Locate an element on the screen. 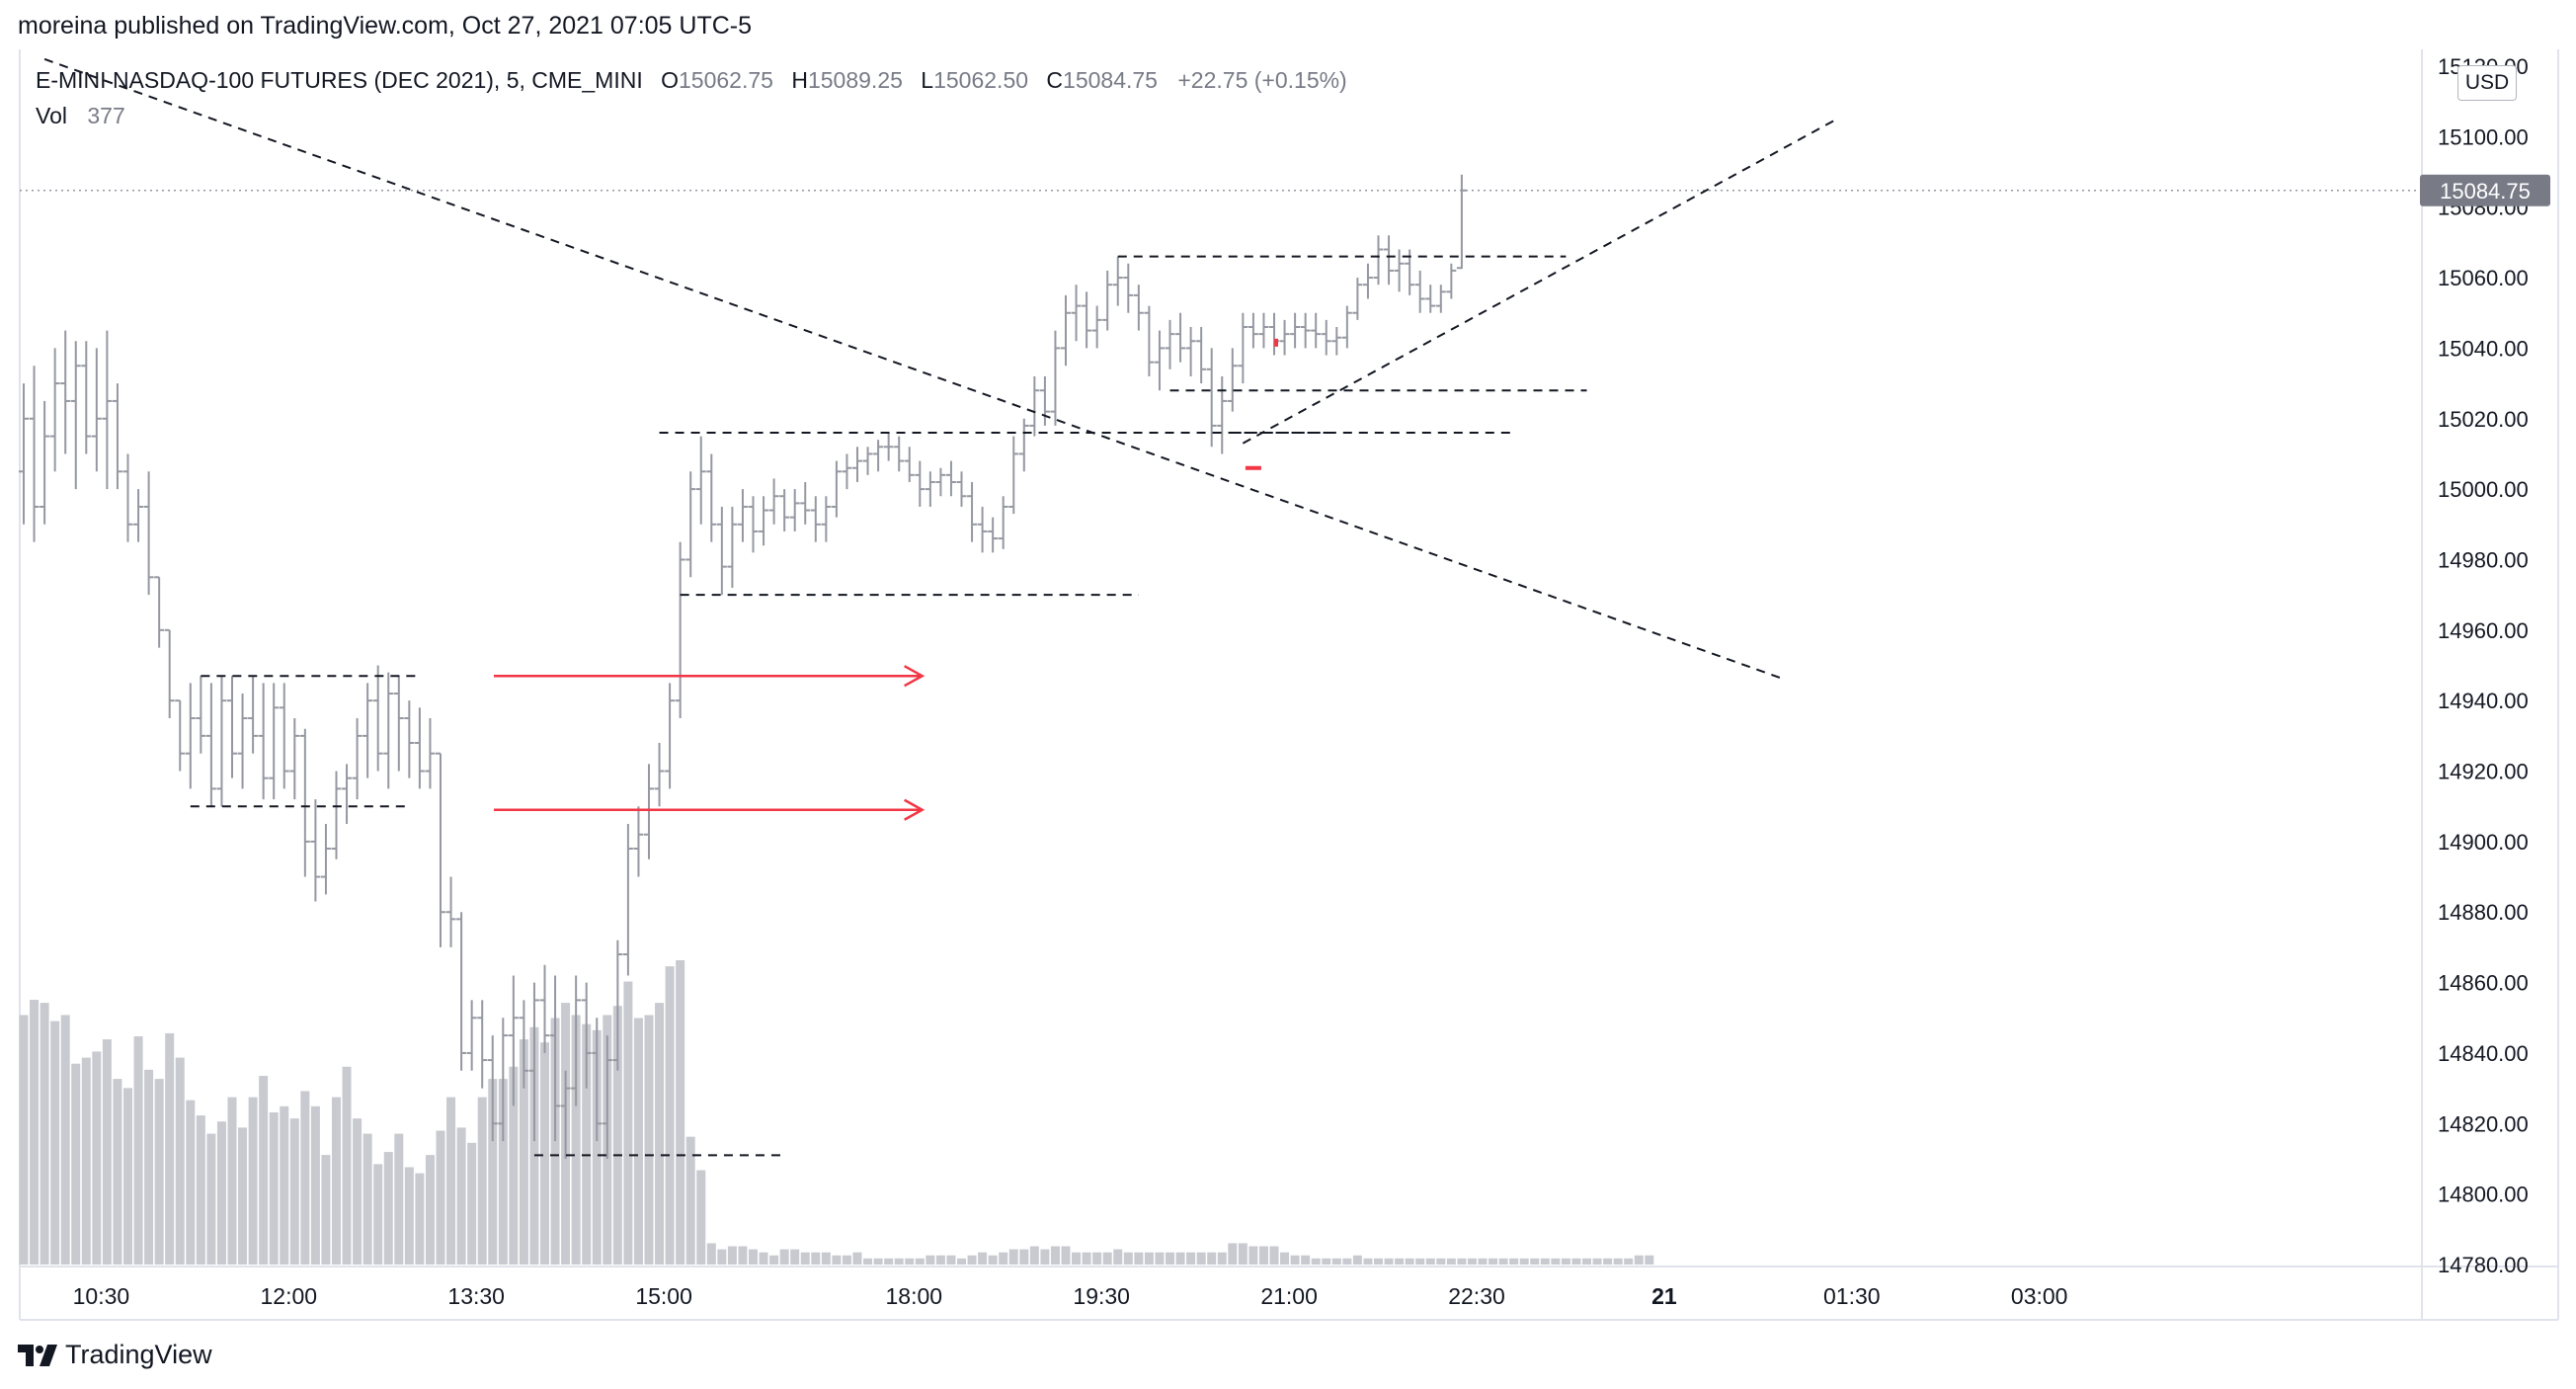 The image size is (2576, 1389). time-tick-label: 15:00 is located at coordinates (663, 1296).